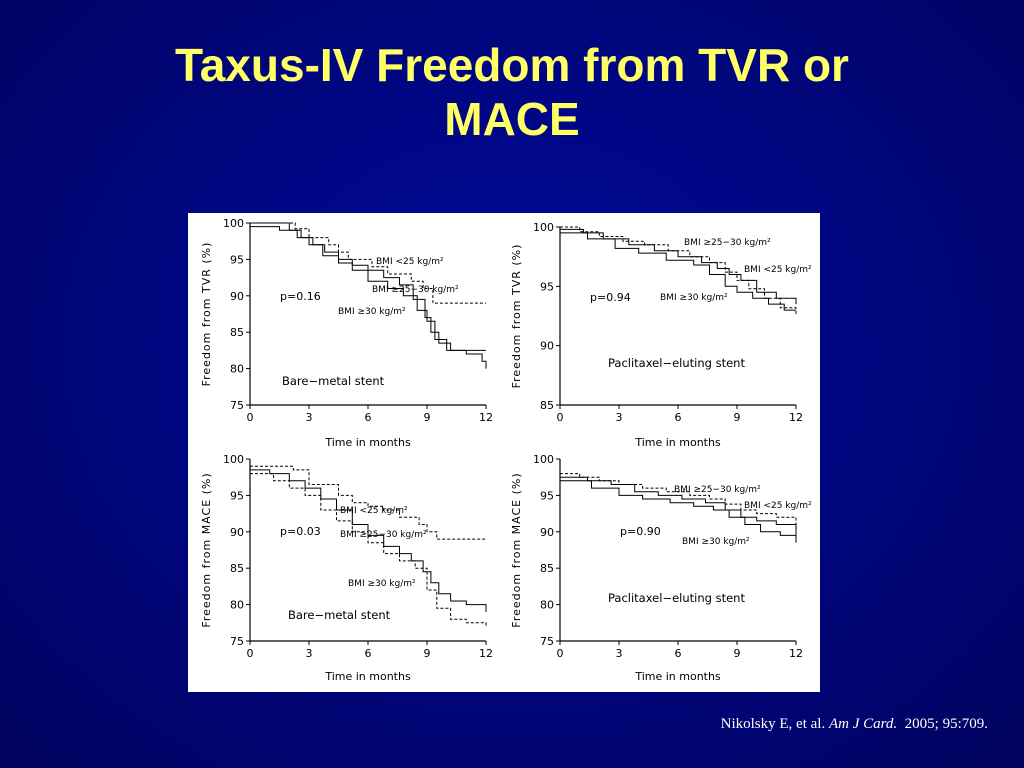  What do you see at coordinates (512, 92) in the screenshot?
I see `slide-title: Taxus-IV Freedom from TVR or MACE` at bounding box center [512, 92].